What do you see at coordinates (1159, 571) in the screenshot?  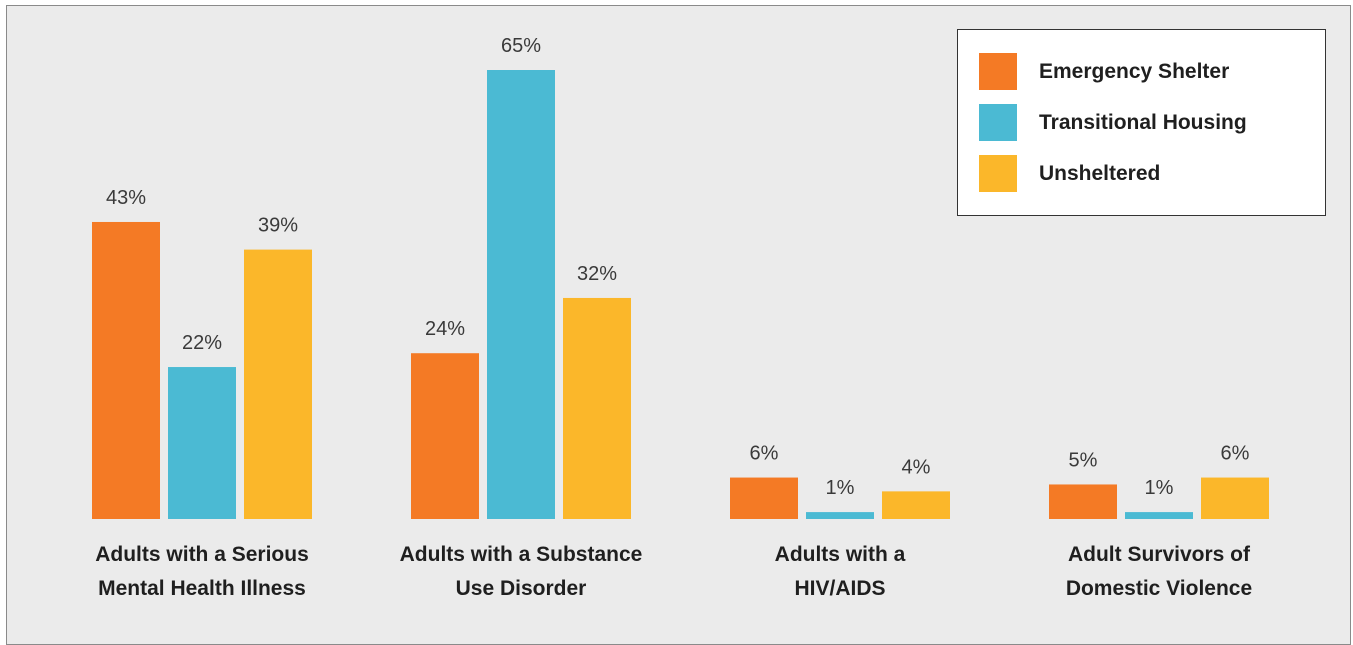 I see `category-label-4: Adult Survivors of Domestic Violence` at bounding box center [1159, 571].